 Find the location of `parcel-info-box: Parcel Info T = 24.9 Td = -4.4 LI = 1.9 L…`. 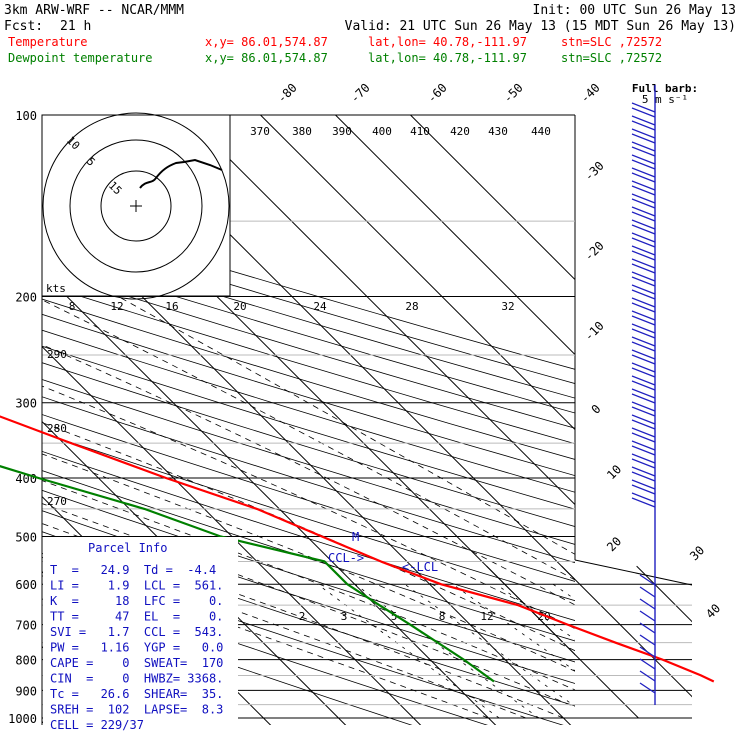

parcel-info-box: Parcel Info T = 24.9 Td = -4.4 LI = 1.9 L… is located at coordinates (140, 634).